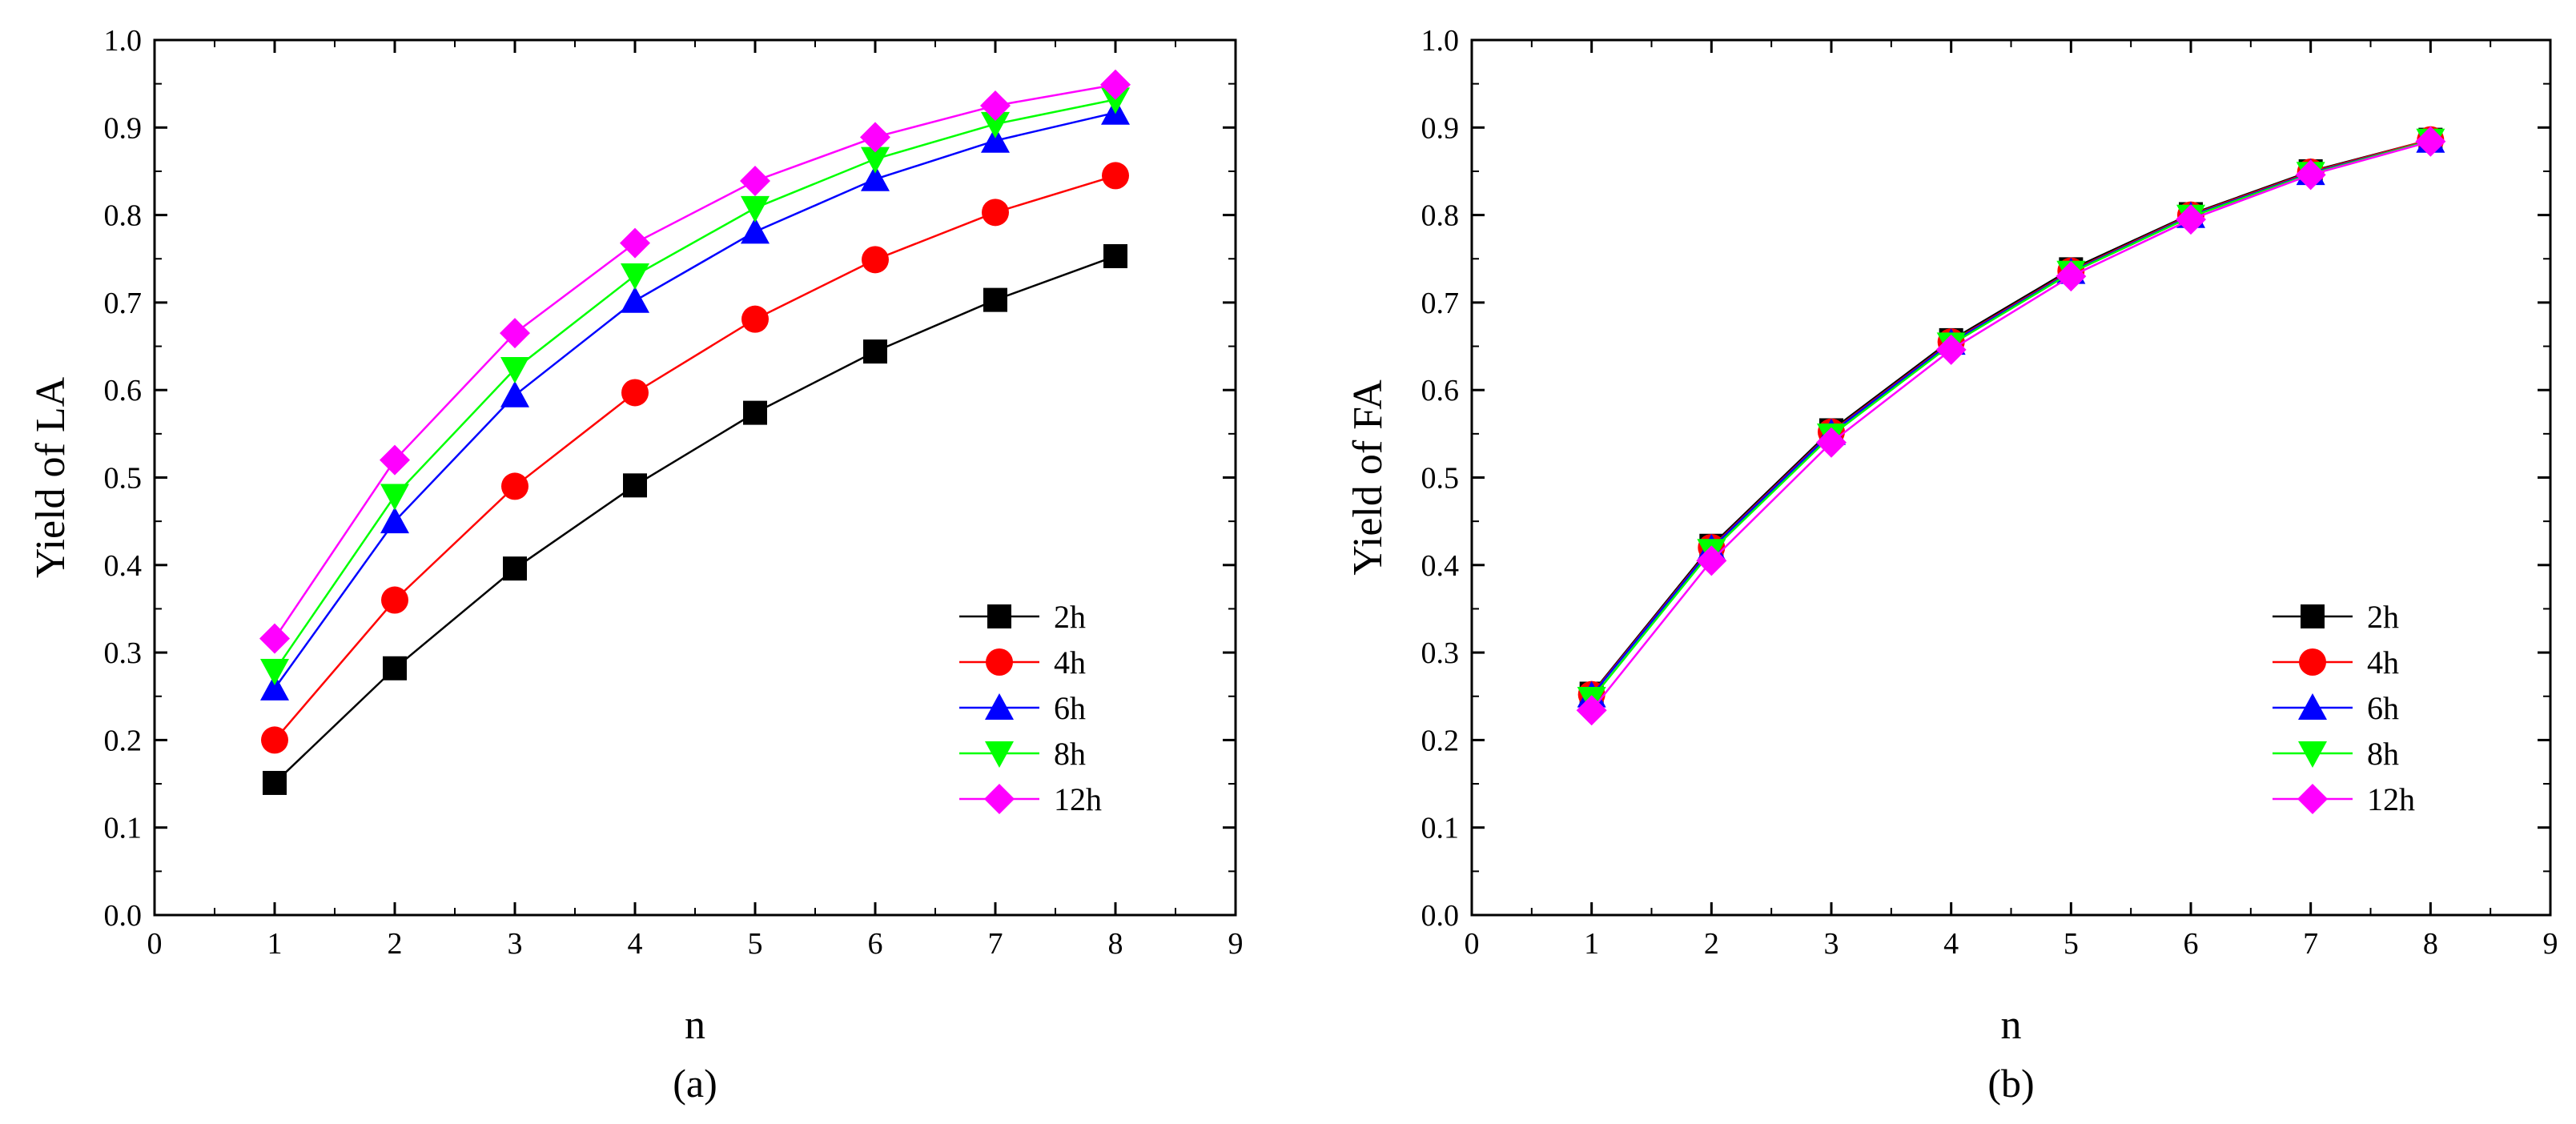  Describe the element at coordinates (2010, 1083) in the screenshot. I see `figure-caption: (b)` at that location.